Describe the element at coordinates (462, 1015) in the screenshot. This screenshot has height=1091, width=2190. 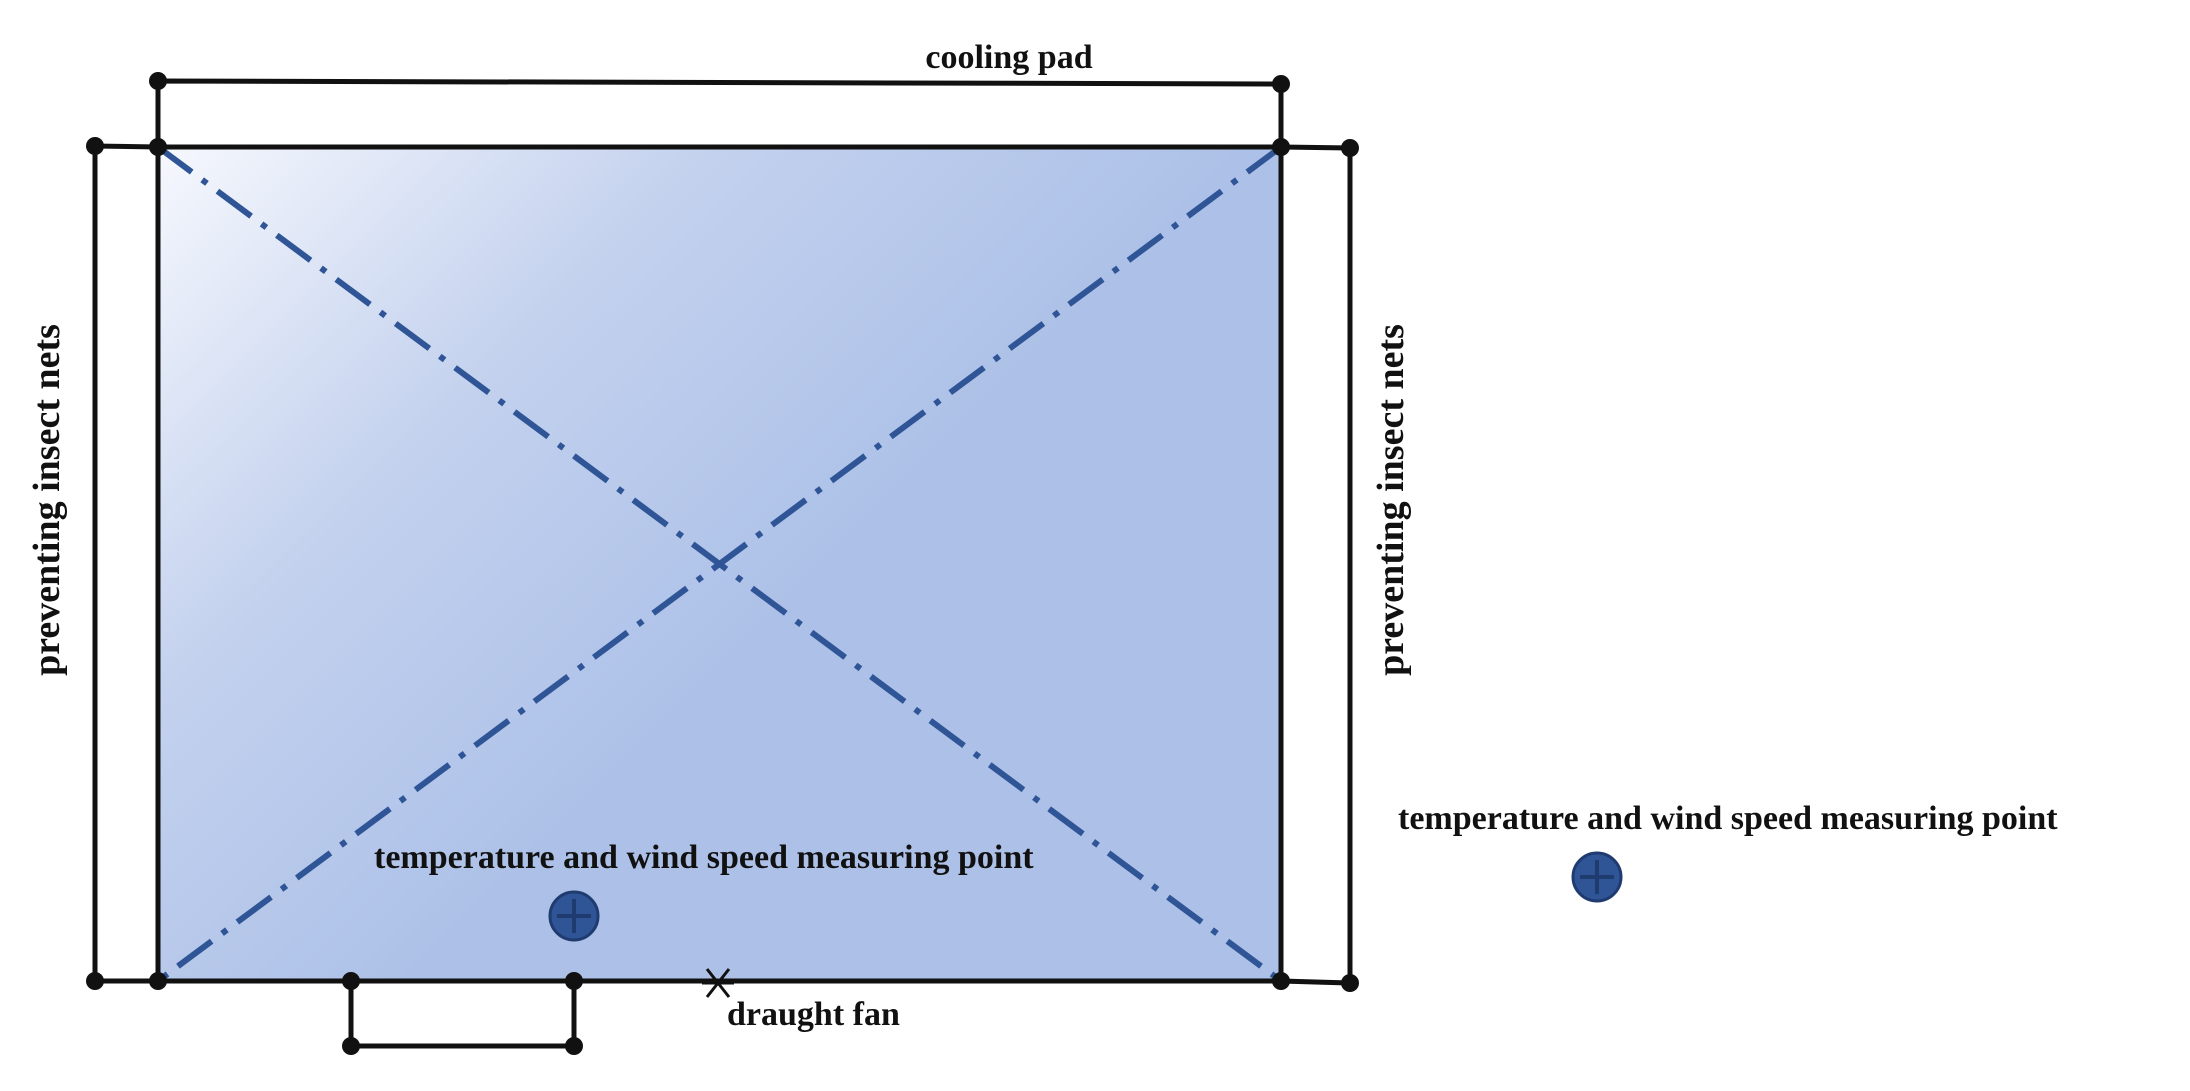
I see `outlet-bracket` at that location.